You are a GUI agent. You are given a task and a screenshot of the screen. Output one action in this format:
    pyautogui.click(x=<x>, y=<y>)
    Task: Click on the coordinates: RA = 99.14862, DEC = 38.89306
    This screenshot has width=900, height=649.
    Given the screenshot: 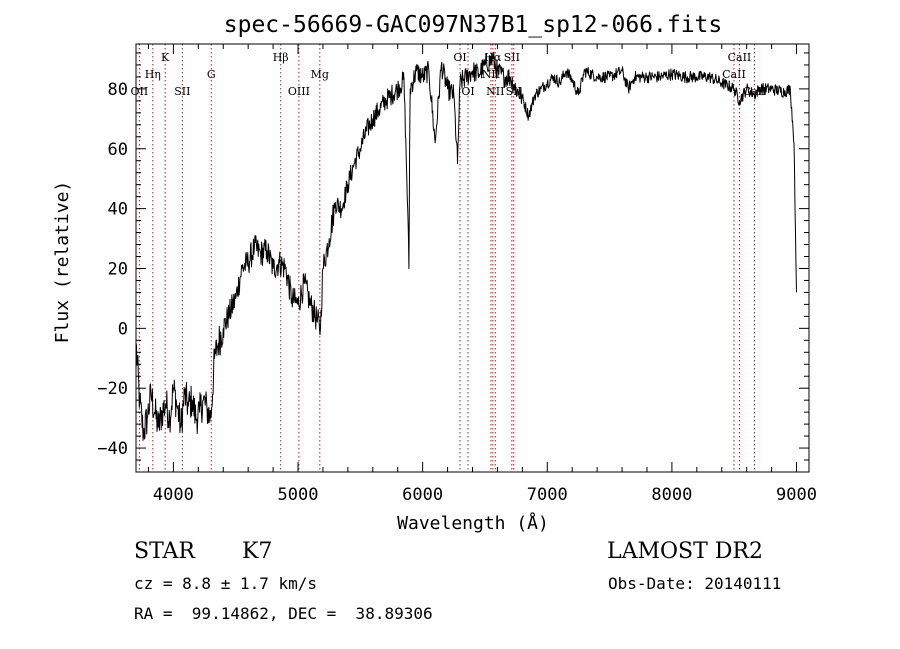 What is the action you would take?
    pyautogui.click(x=283, y=613)
    